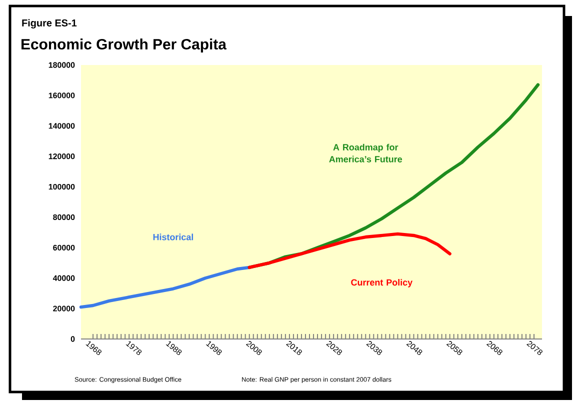 The height and width of the screenshot is (404, 574). Describe the element at coordinates (124, 45) in the screenshot. I see `chart-title: Economic Growth Per Capita` at that location.